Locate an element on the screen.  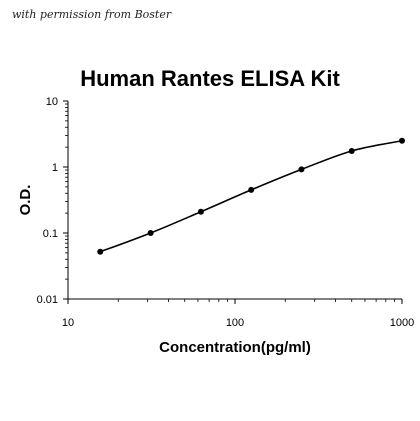
chart-title: Human Rantes ELISA Kit is located at coordinates (210, 78).